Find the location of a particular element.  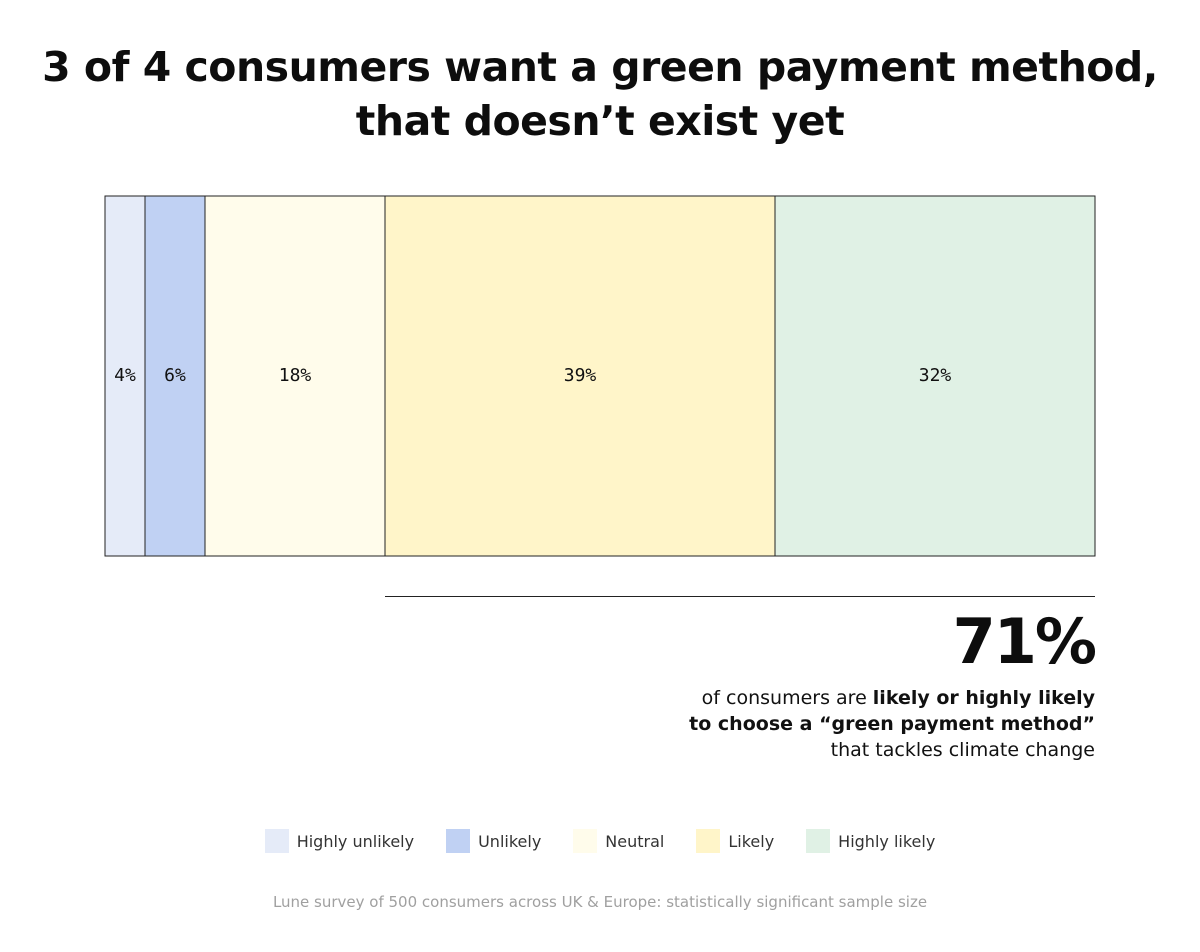

bar-label-highly-unlikely: 4% is located at coordinates (125, 375).